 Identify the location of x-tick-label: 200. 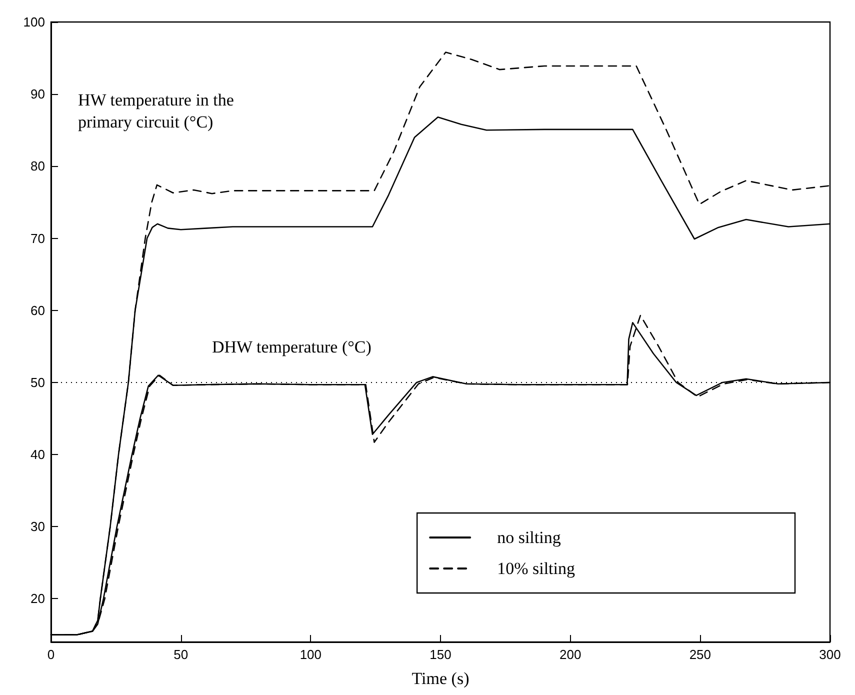
(570, 654).